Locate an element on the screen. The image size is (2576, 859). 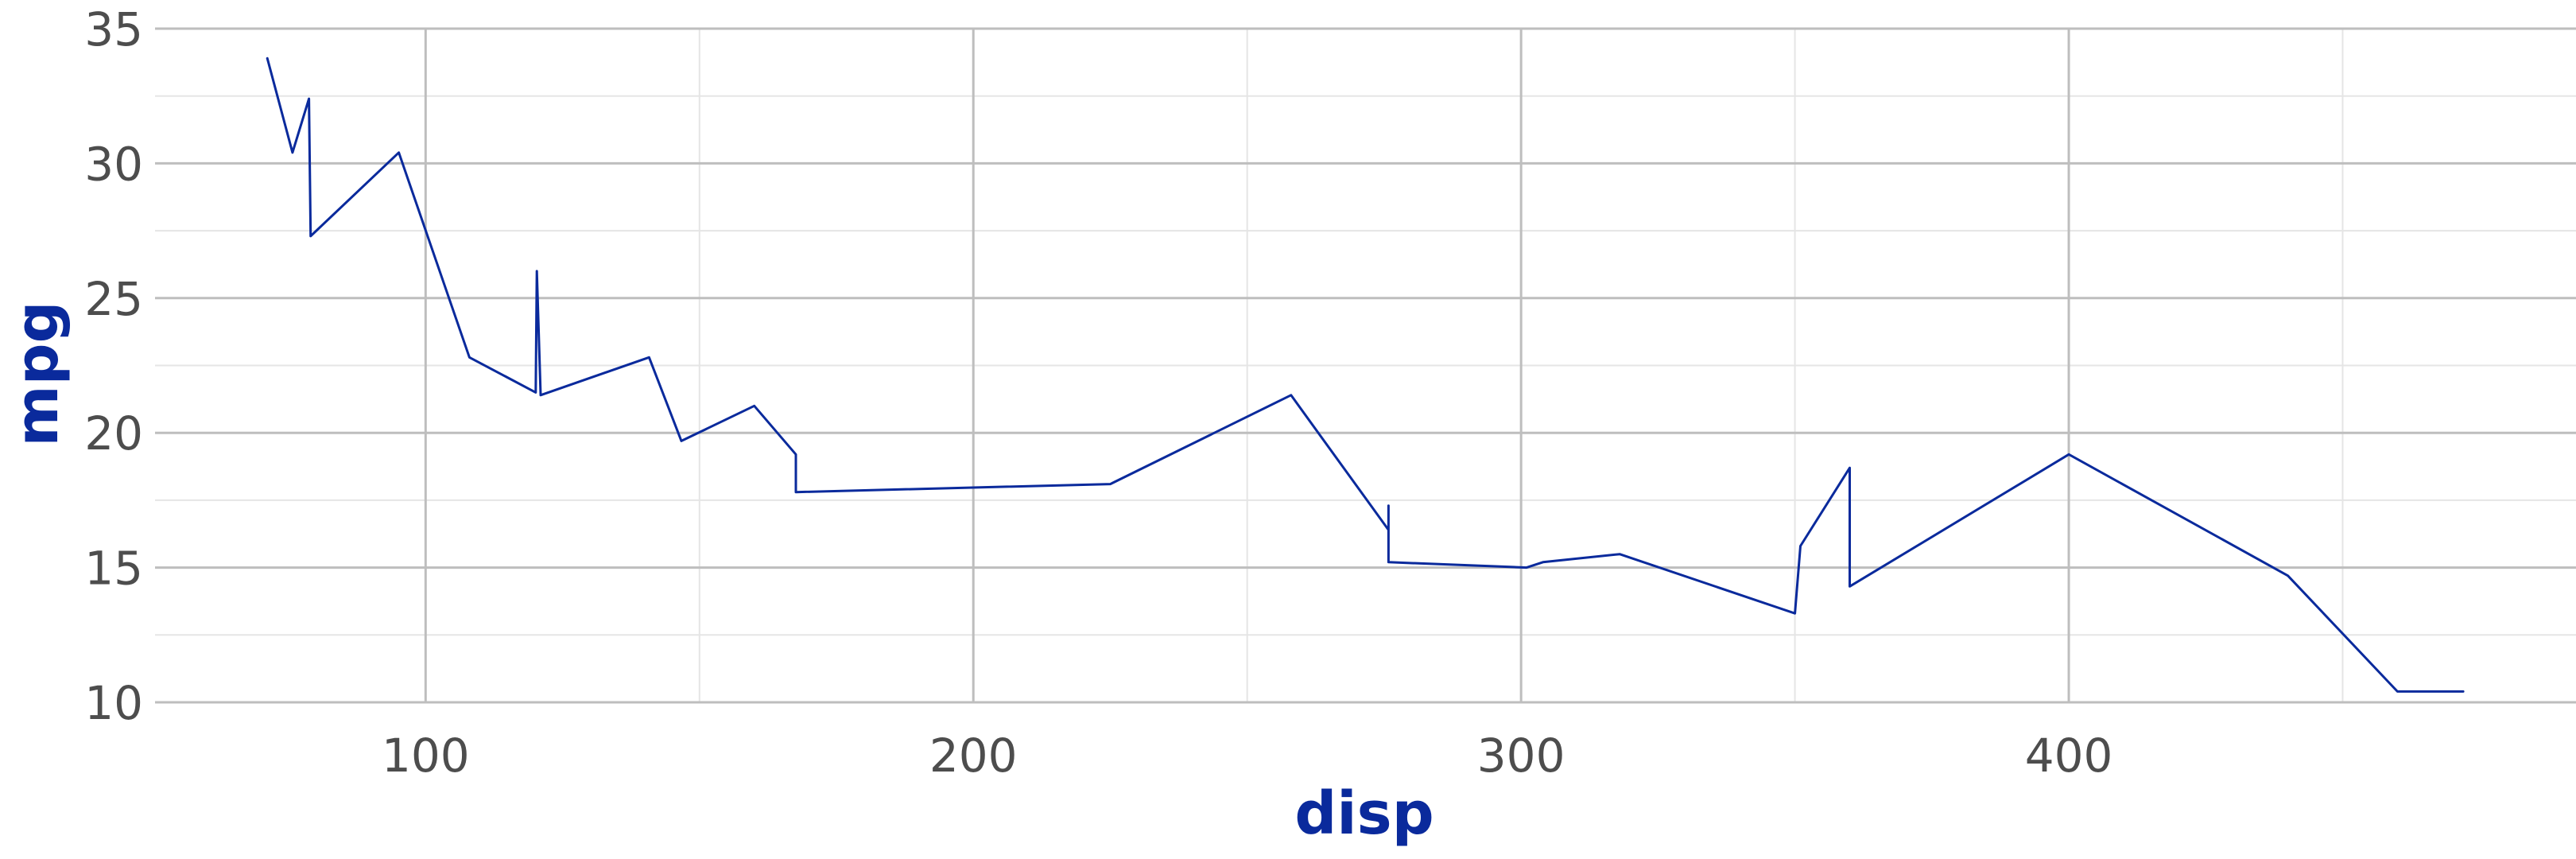
x-tick-label: 300 is located at coordinates (1521, 756).